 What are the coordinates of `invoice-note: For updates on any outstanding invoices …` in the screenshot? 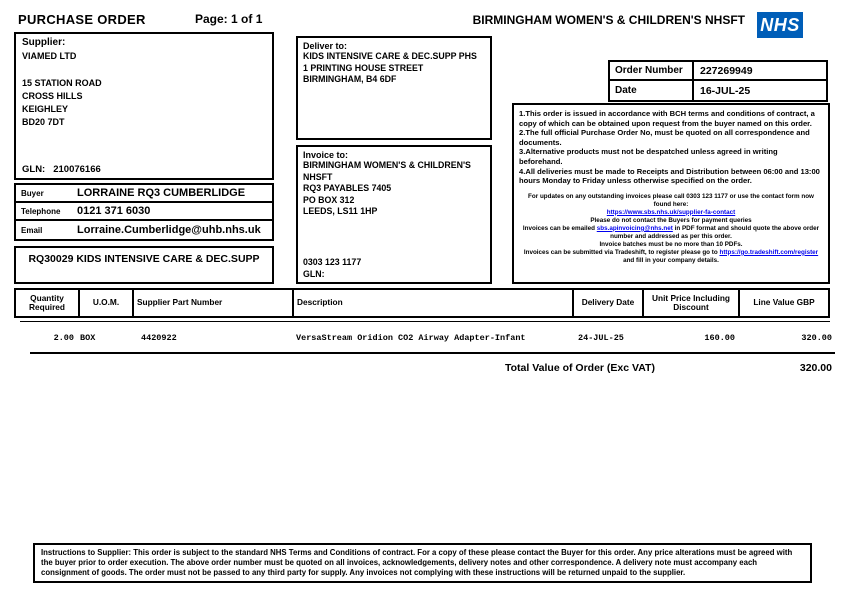 It's located at (671, 204).